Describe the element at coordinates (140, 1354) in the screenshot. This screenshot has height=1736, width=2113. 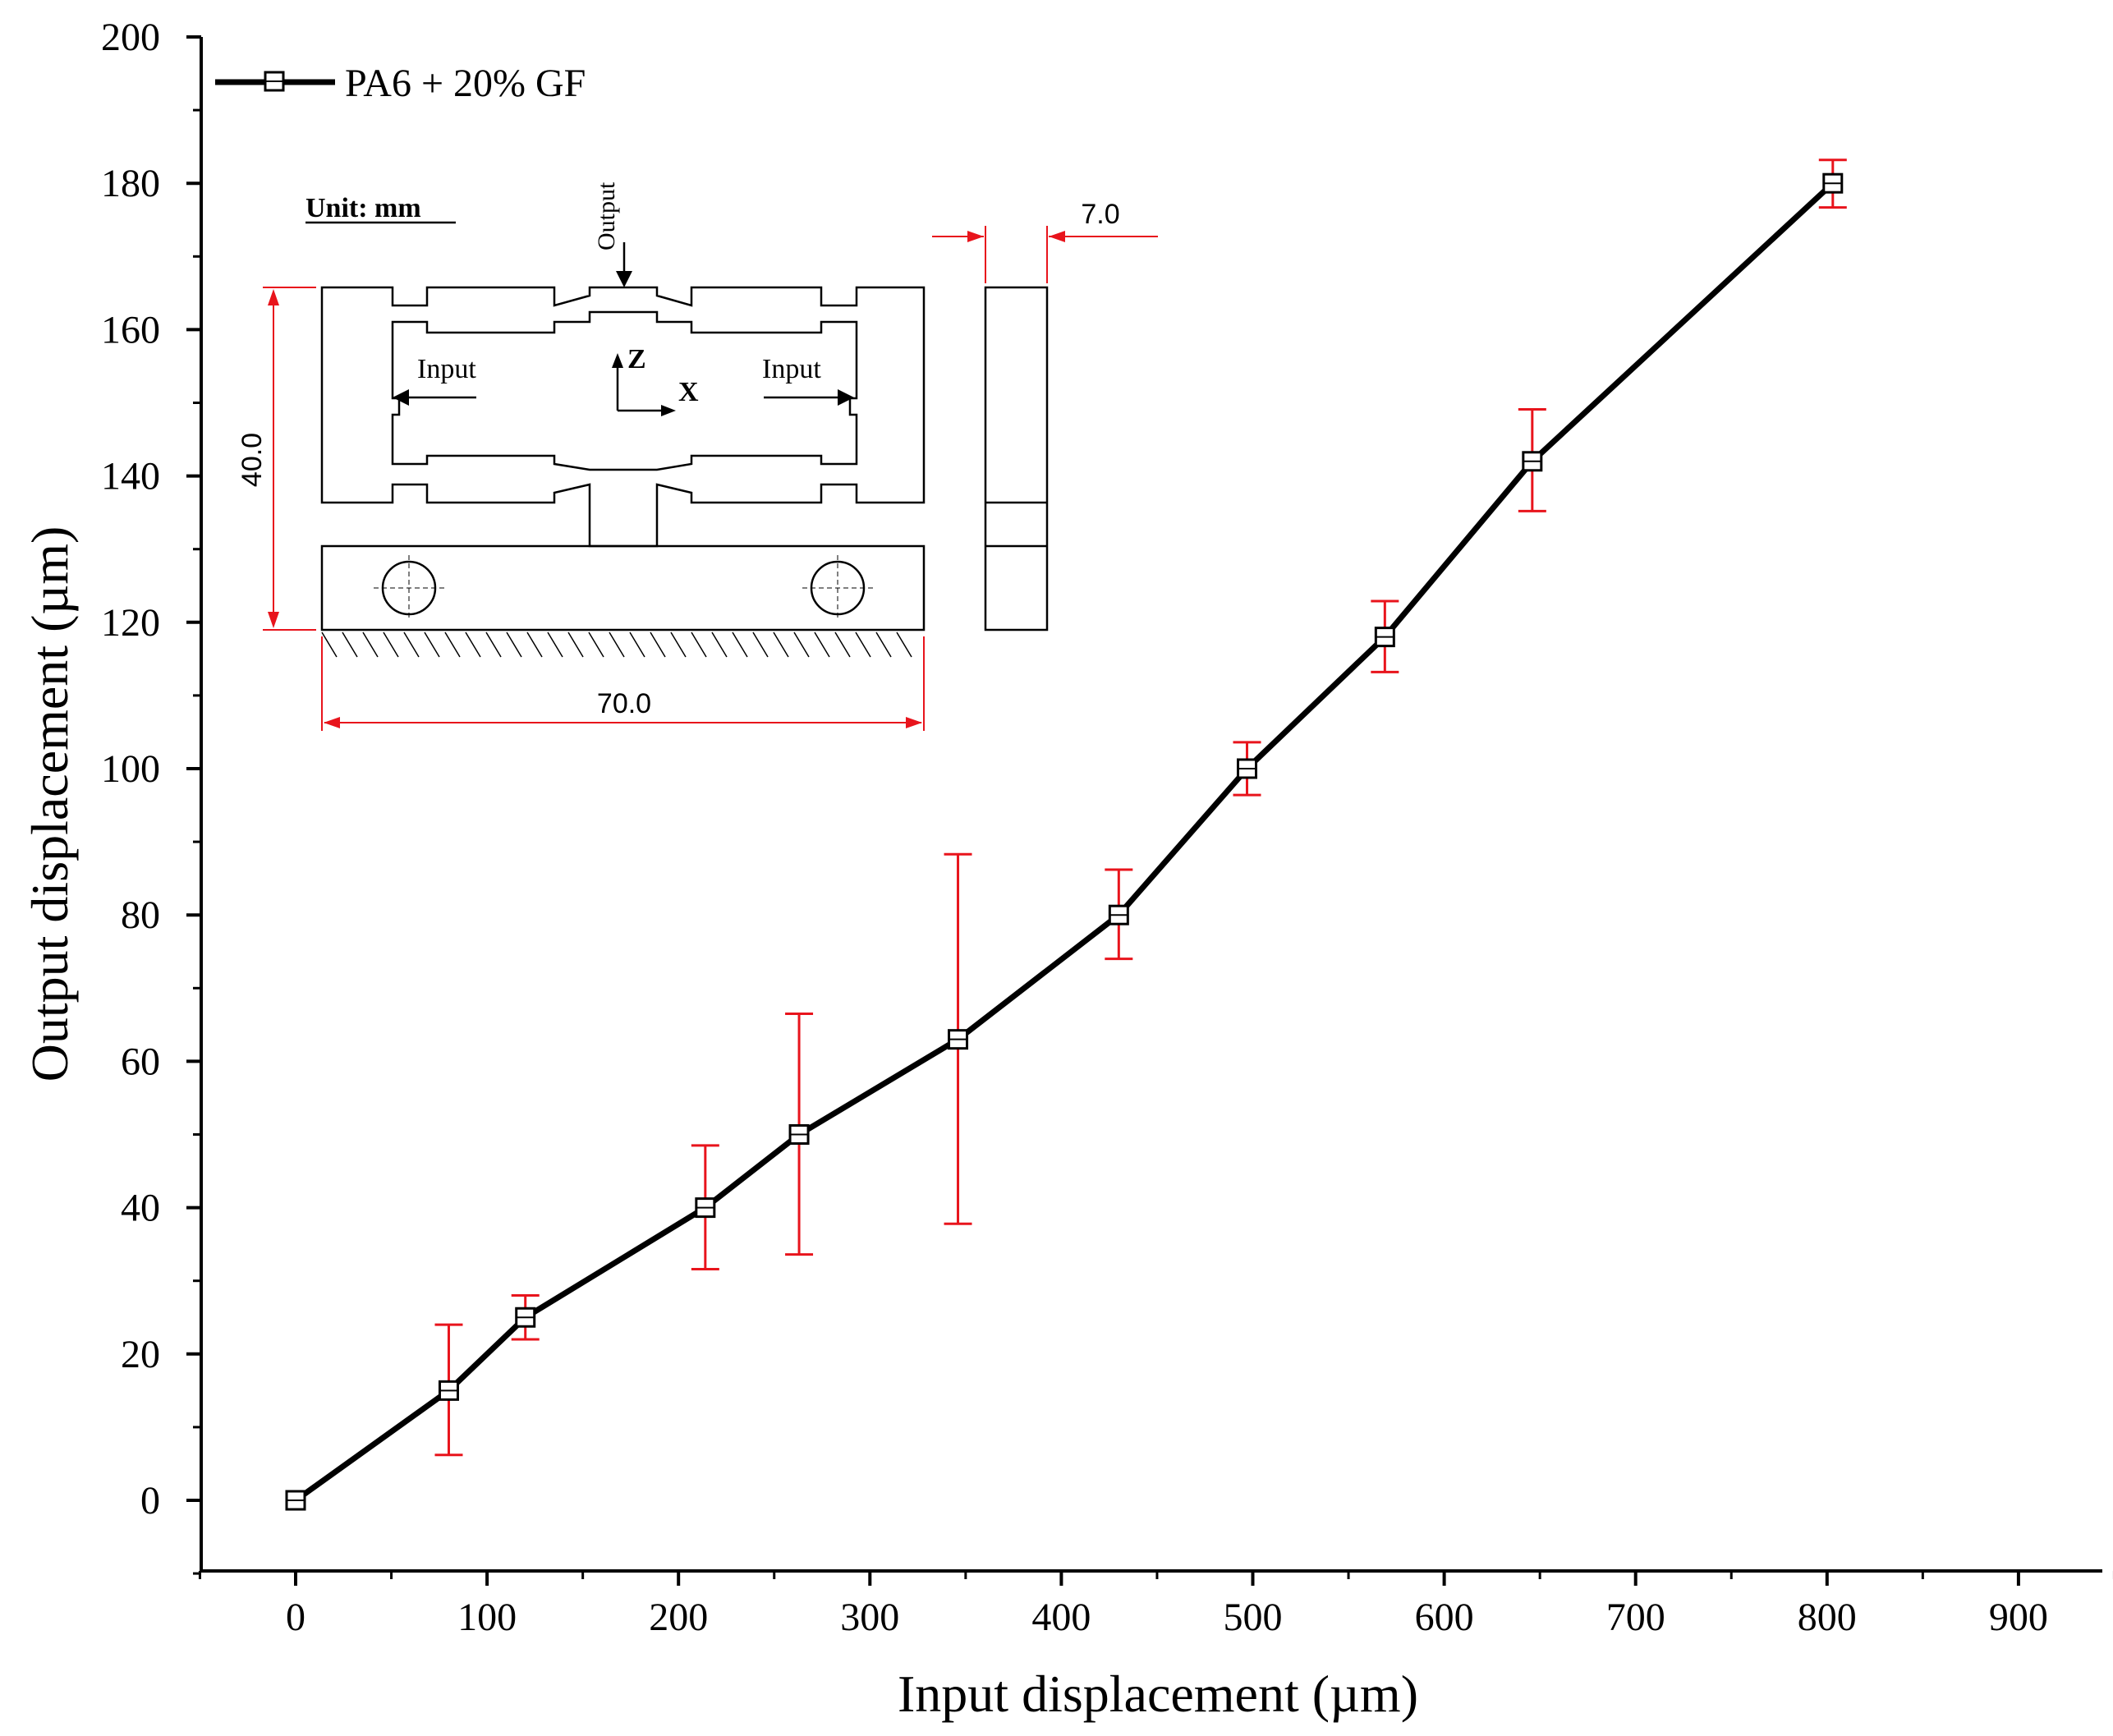
I see `y-tick-label: 20` at that location.